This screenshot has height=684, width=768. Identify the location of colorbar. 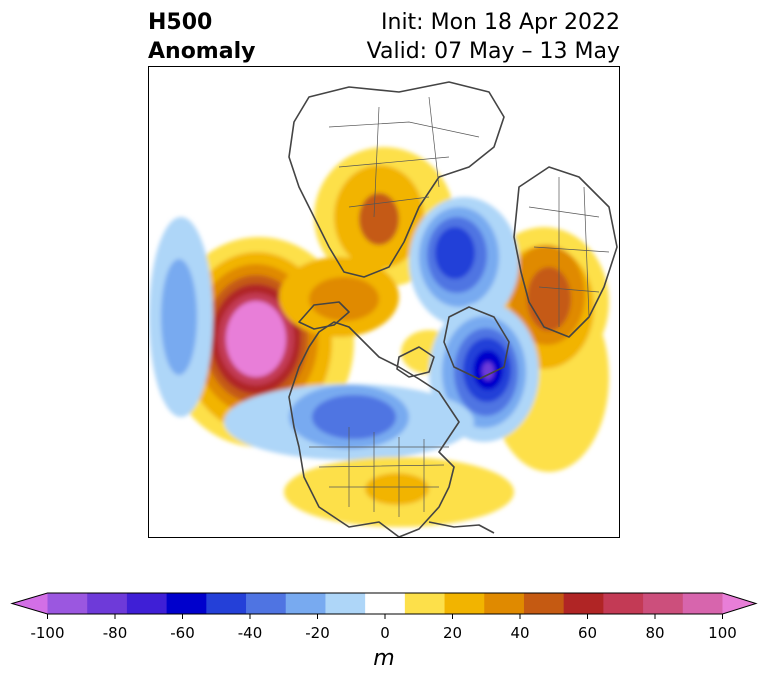
(384, 605).